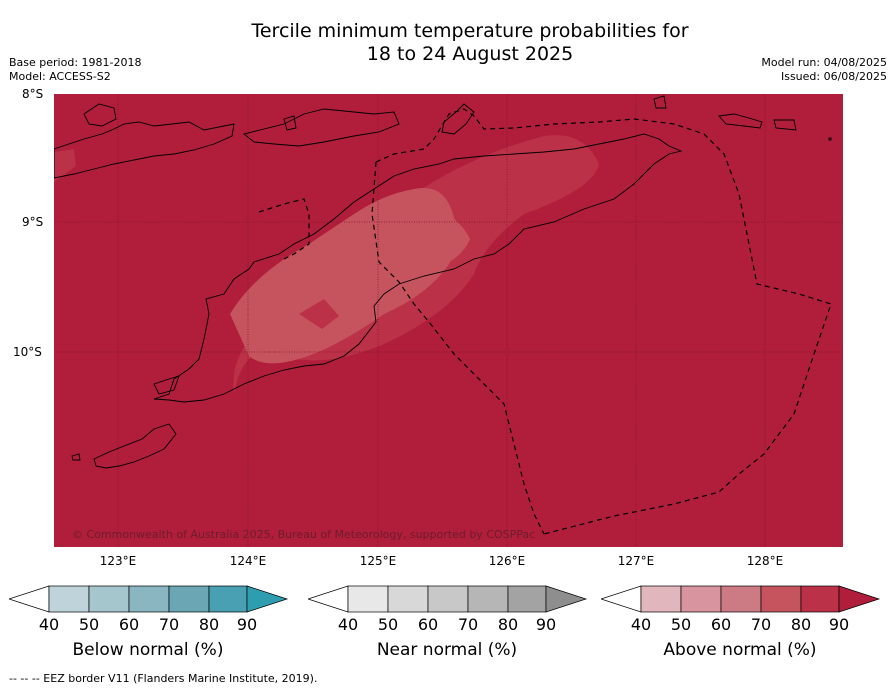 Image resolution: width=896 pixels, height=690 pixels. What do you see at coordinates (75, 62) in the screenshot?
I see `base-period: Base period: 1981-2018` at bounding box center [75, 62].